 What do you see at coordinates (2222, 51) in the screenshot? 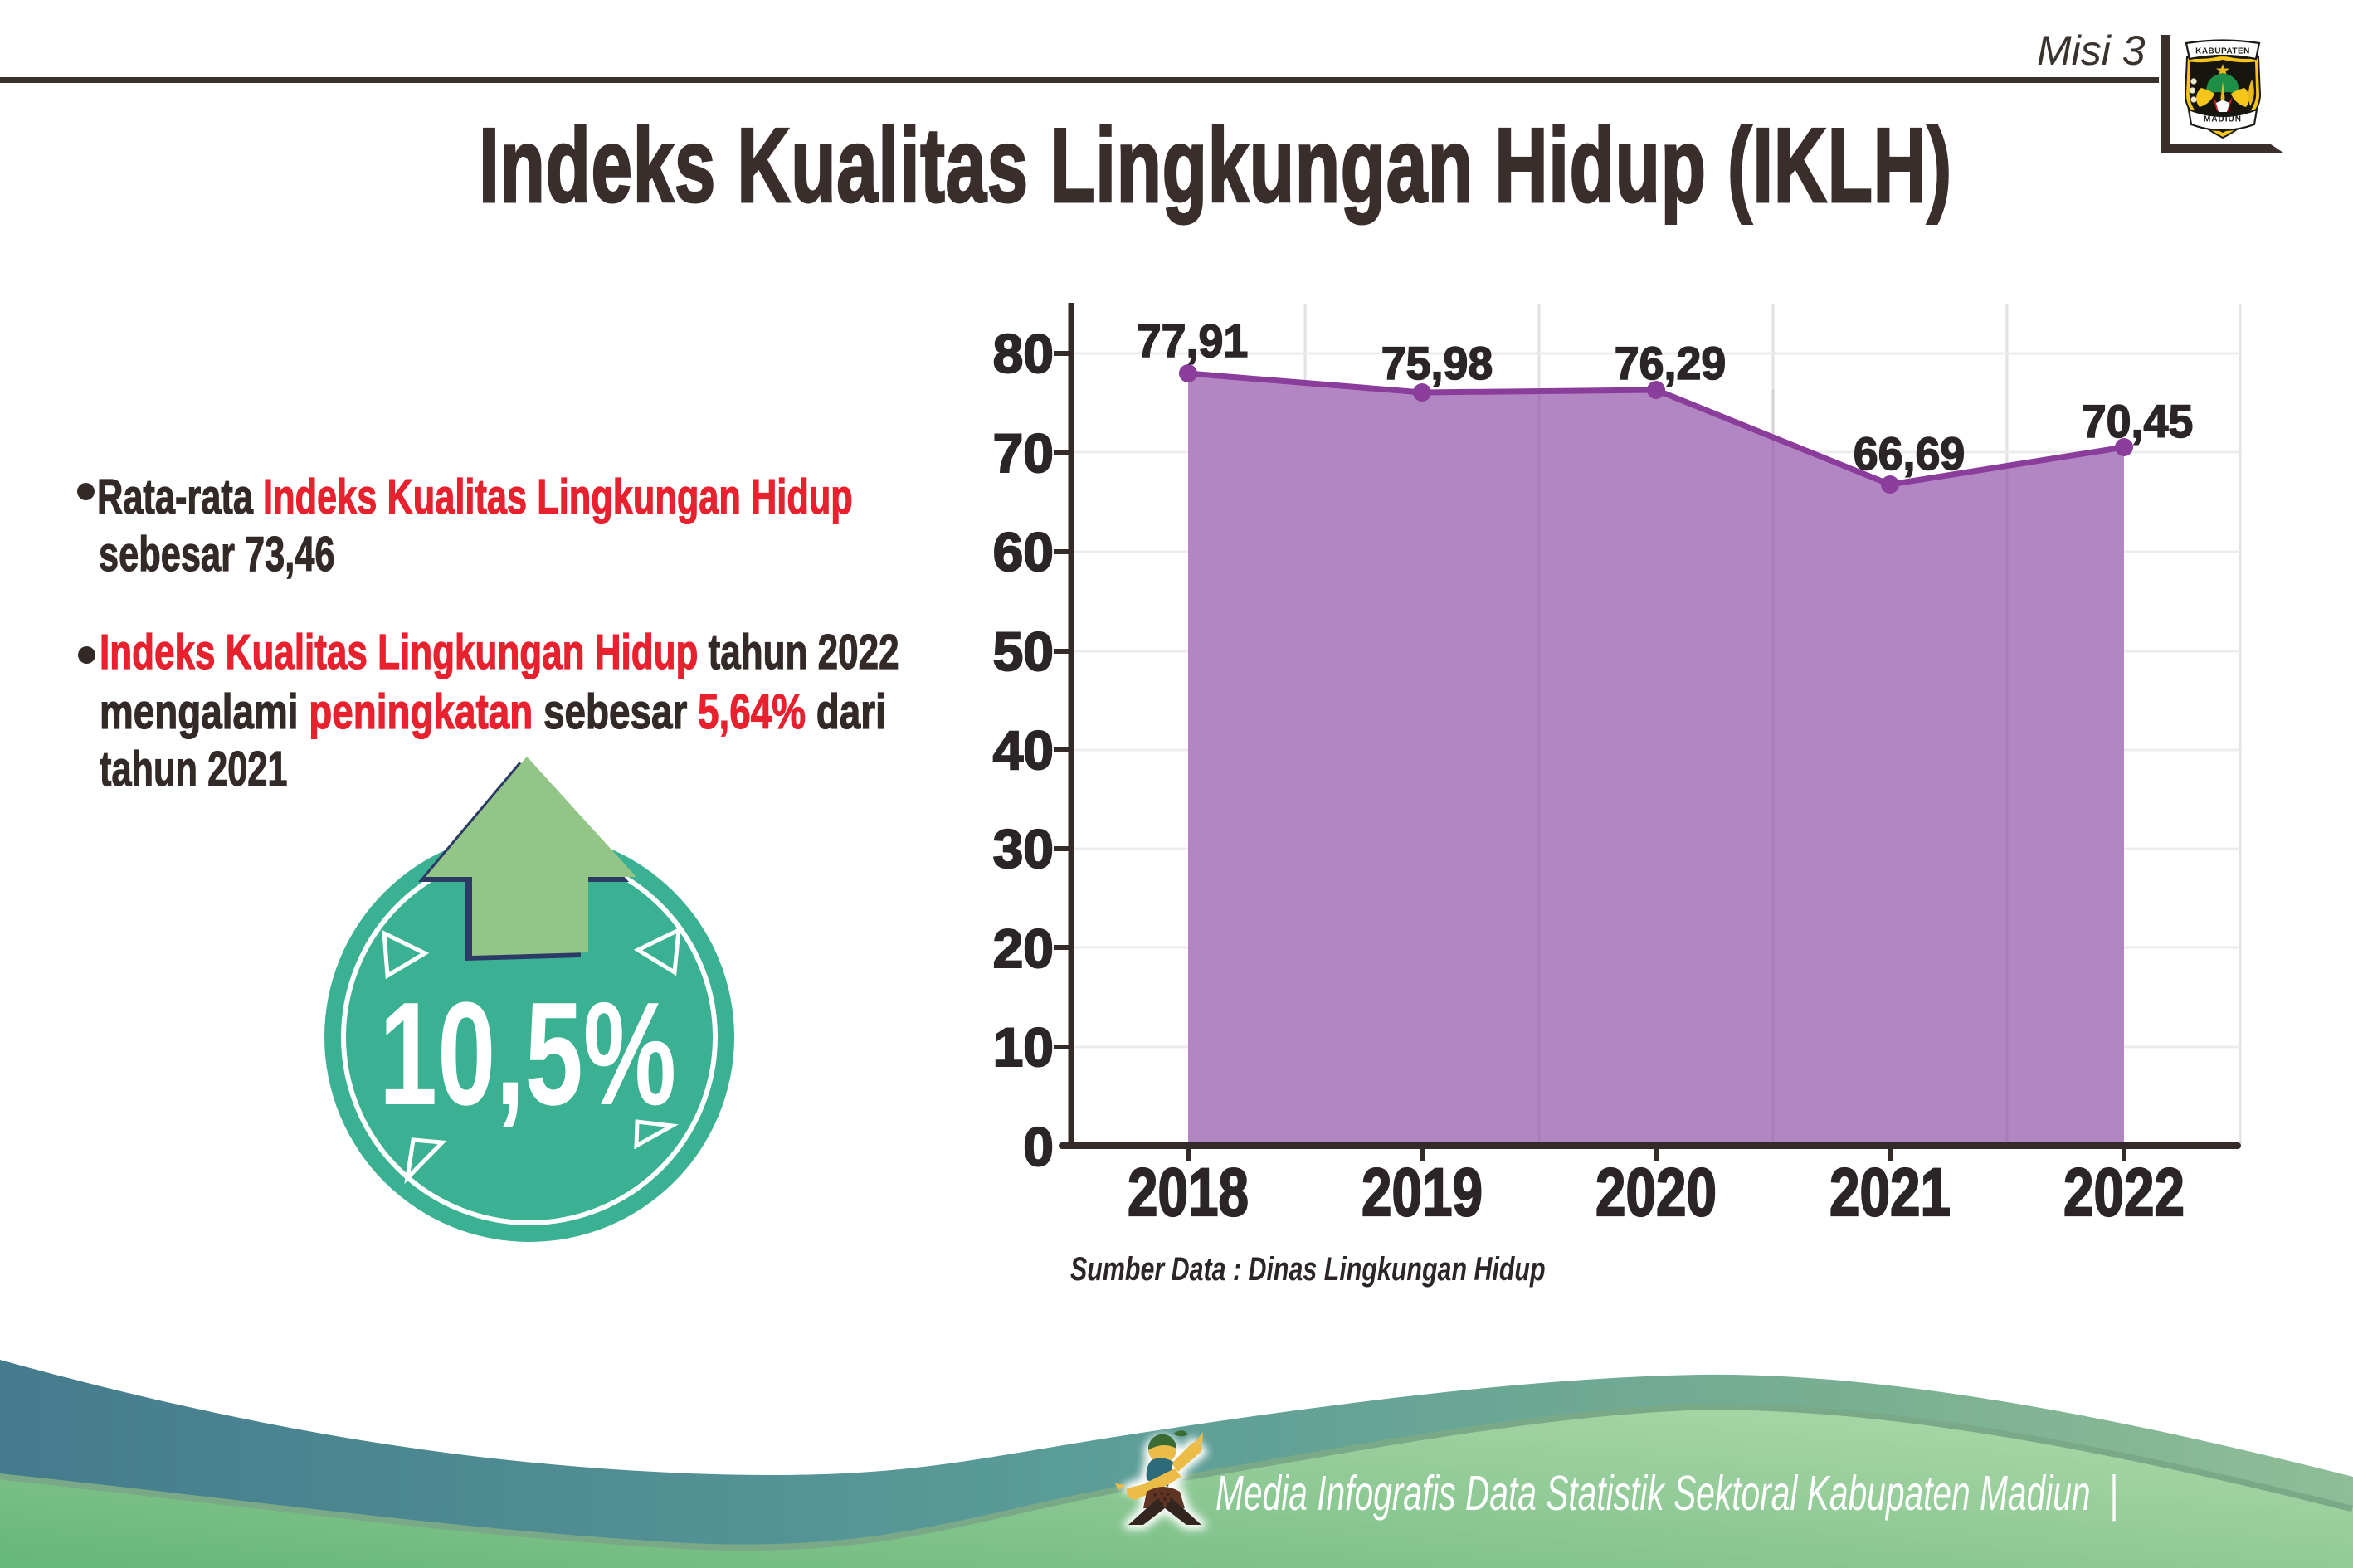
I see `svg-text: KABUPATEN` at bounding box center [2222, 51].